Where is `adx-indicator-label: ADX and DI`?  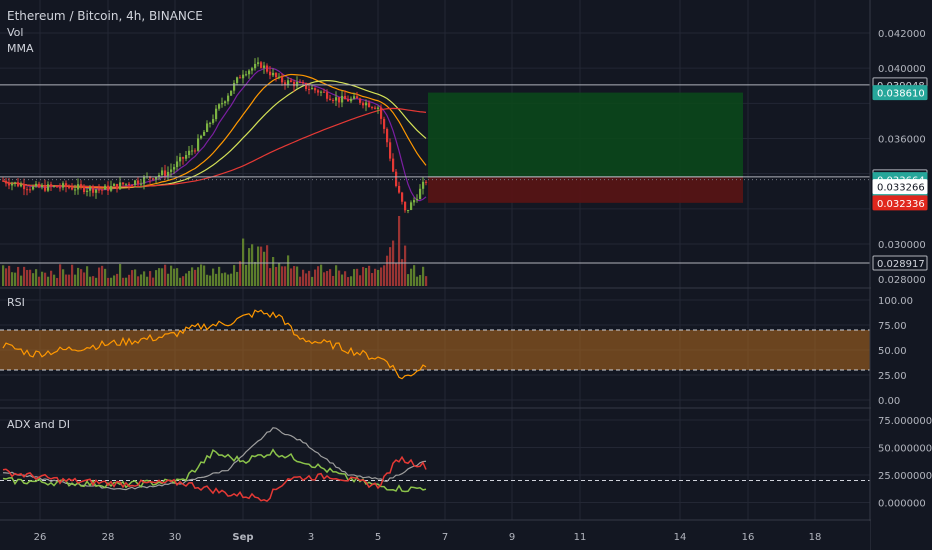
adx-indicator-label: ADX and DI is located at coordinates (38, 424).